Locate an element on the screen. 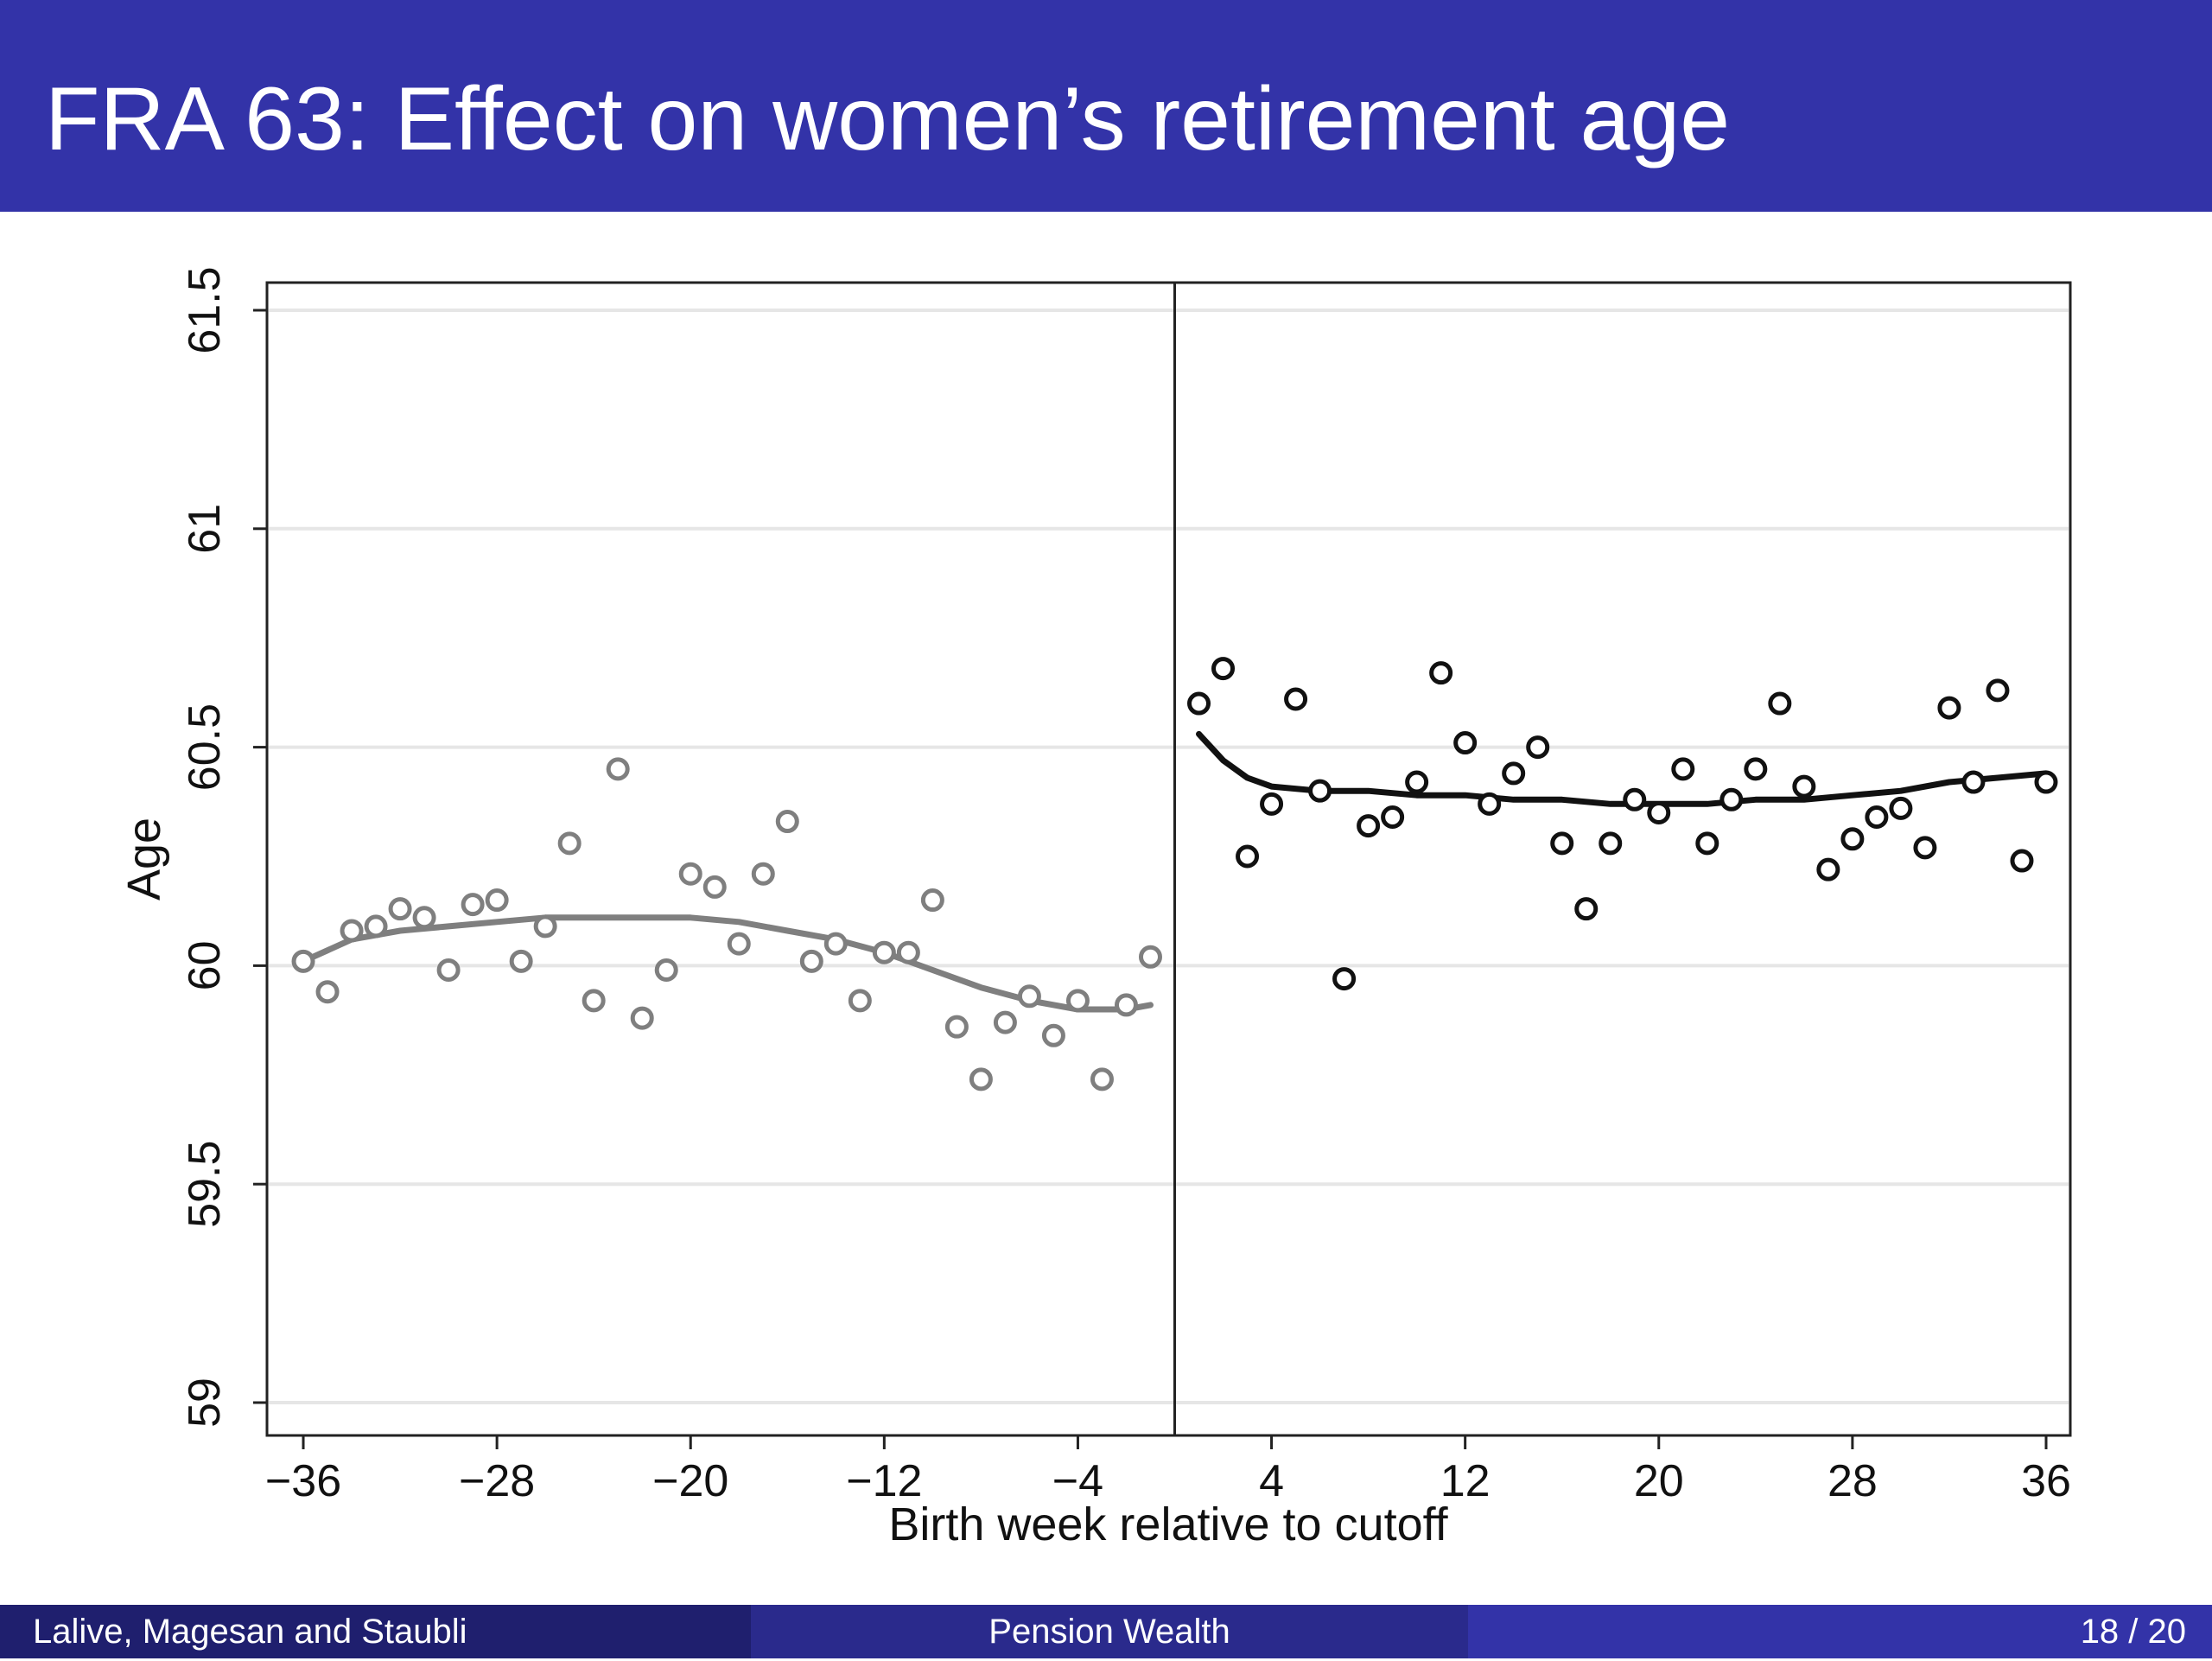 This screenshot has width=2212, height=1661. y-axis-label: Age is located at coordinates (144, 859).